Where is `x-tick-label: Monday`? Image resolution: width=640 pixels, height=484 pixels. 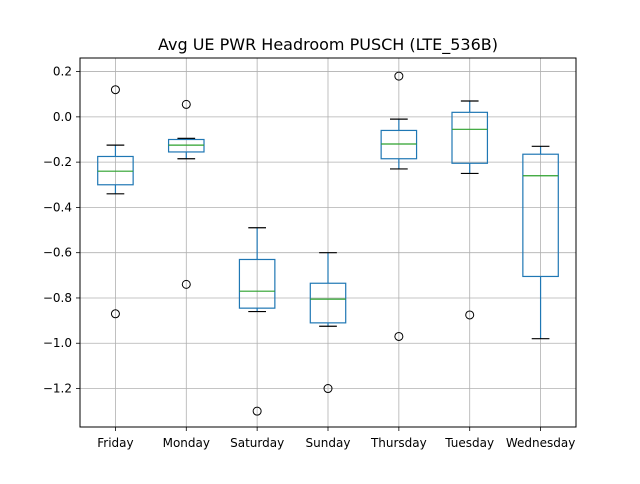
x-tick-label: Monday is located at coordinates (186, 443).